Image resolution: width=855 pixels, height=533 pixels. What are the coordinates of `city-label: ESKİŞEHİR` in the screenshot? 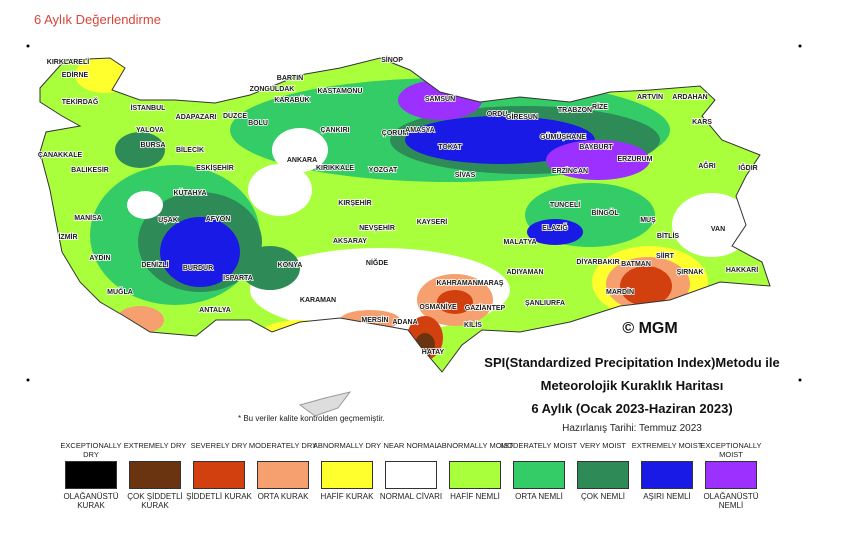 It's located at (215, 168).